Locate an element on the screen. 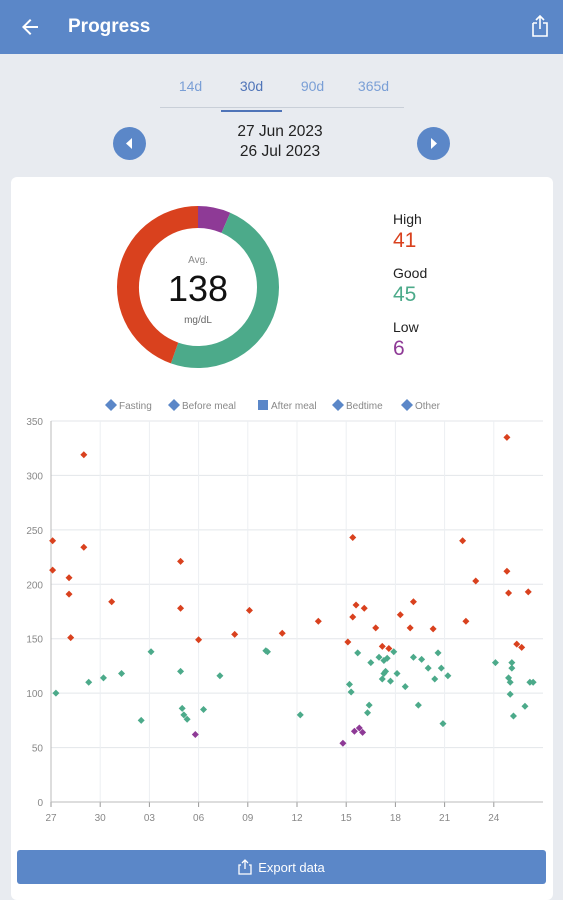 The height and width of the screenshot is (900, 563). range-start: 27 Jun 2023 is located at coordinates (280, 131).